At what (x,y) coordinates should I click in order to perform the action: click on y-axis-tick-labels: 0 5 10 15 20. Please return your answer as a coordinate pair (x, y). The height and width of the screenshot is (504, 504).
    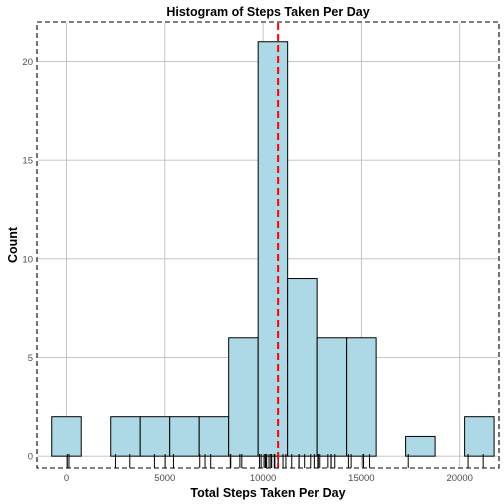
    Looking at the image, I should click on (27, 260).